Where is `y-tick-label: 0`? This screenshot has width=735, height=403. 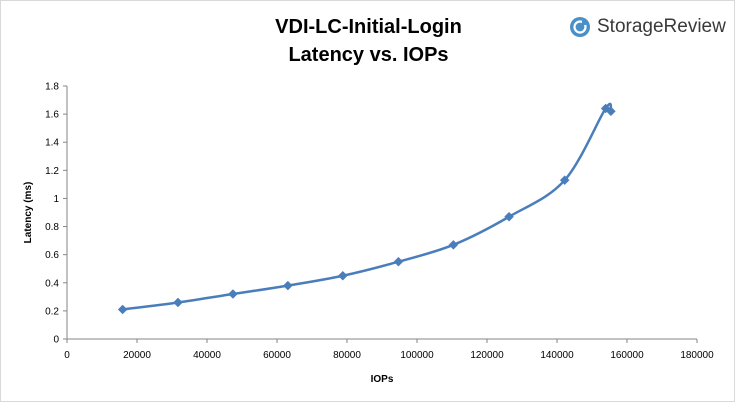
y-tick-label: 0 is located at coordinates (56, 340).